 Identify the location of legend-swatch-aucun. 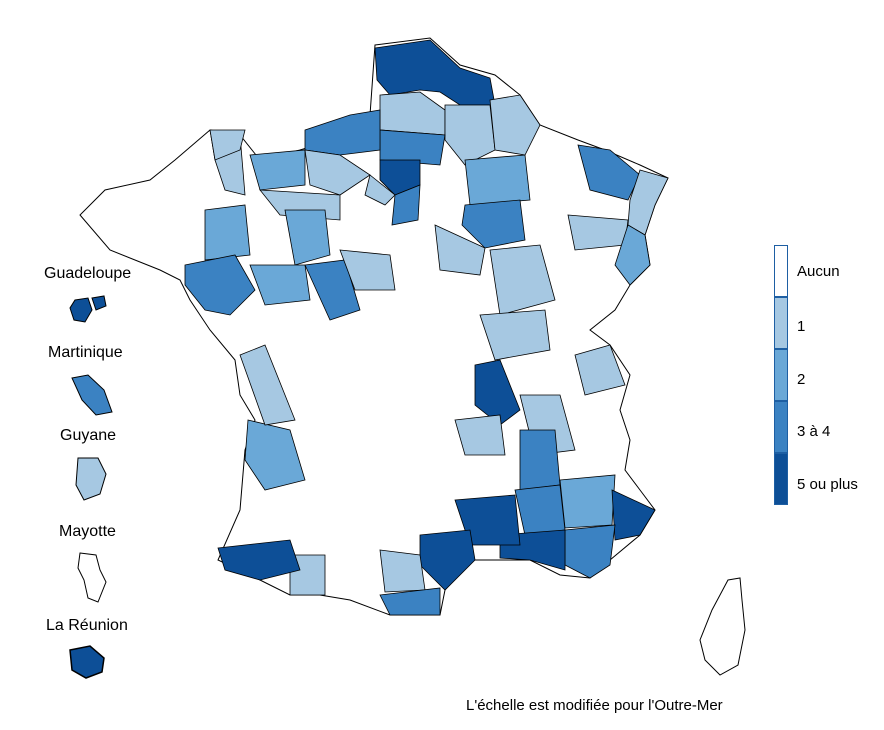
(781, 271).